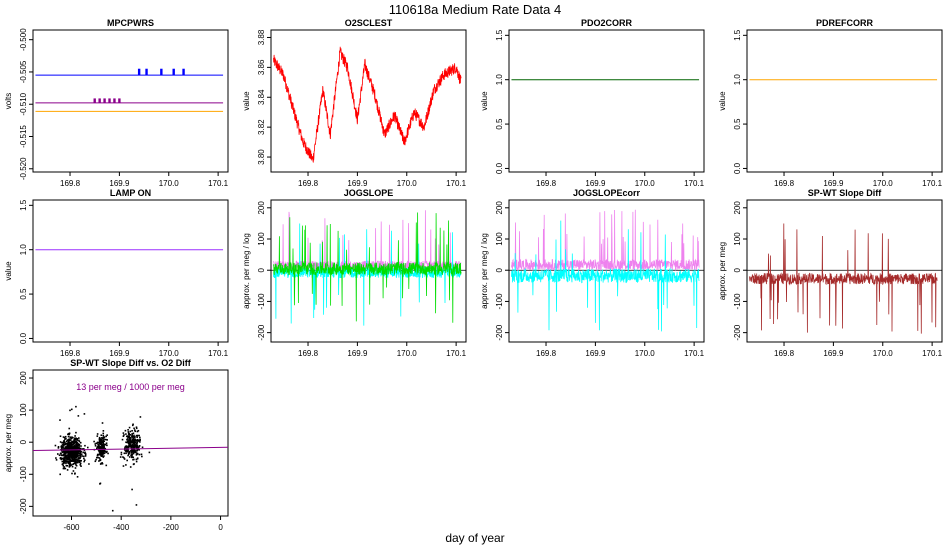 The height and width of the screenshot is (550, 950). What do you see at coordinates (121, 527) in the screenshot?
I see `x-tick-label: -400` at bounding box center [121, 527].